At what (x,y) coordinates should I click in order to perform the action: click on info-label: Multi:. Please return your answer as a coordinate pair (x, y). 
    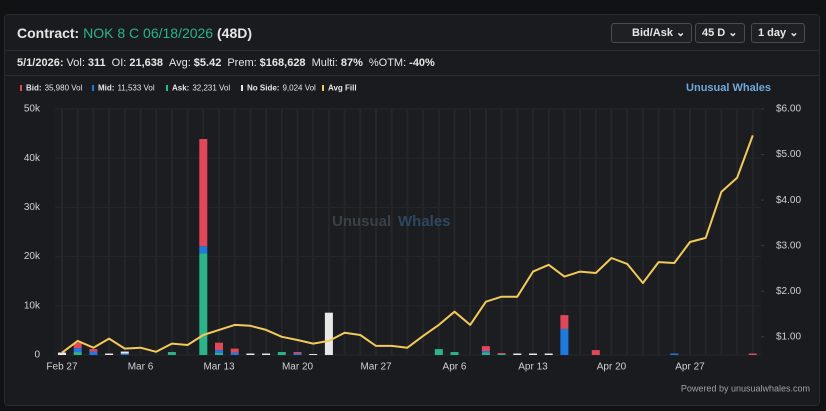
    Looking at the image, I should click on (324, 63).